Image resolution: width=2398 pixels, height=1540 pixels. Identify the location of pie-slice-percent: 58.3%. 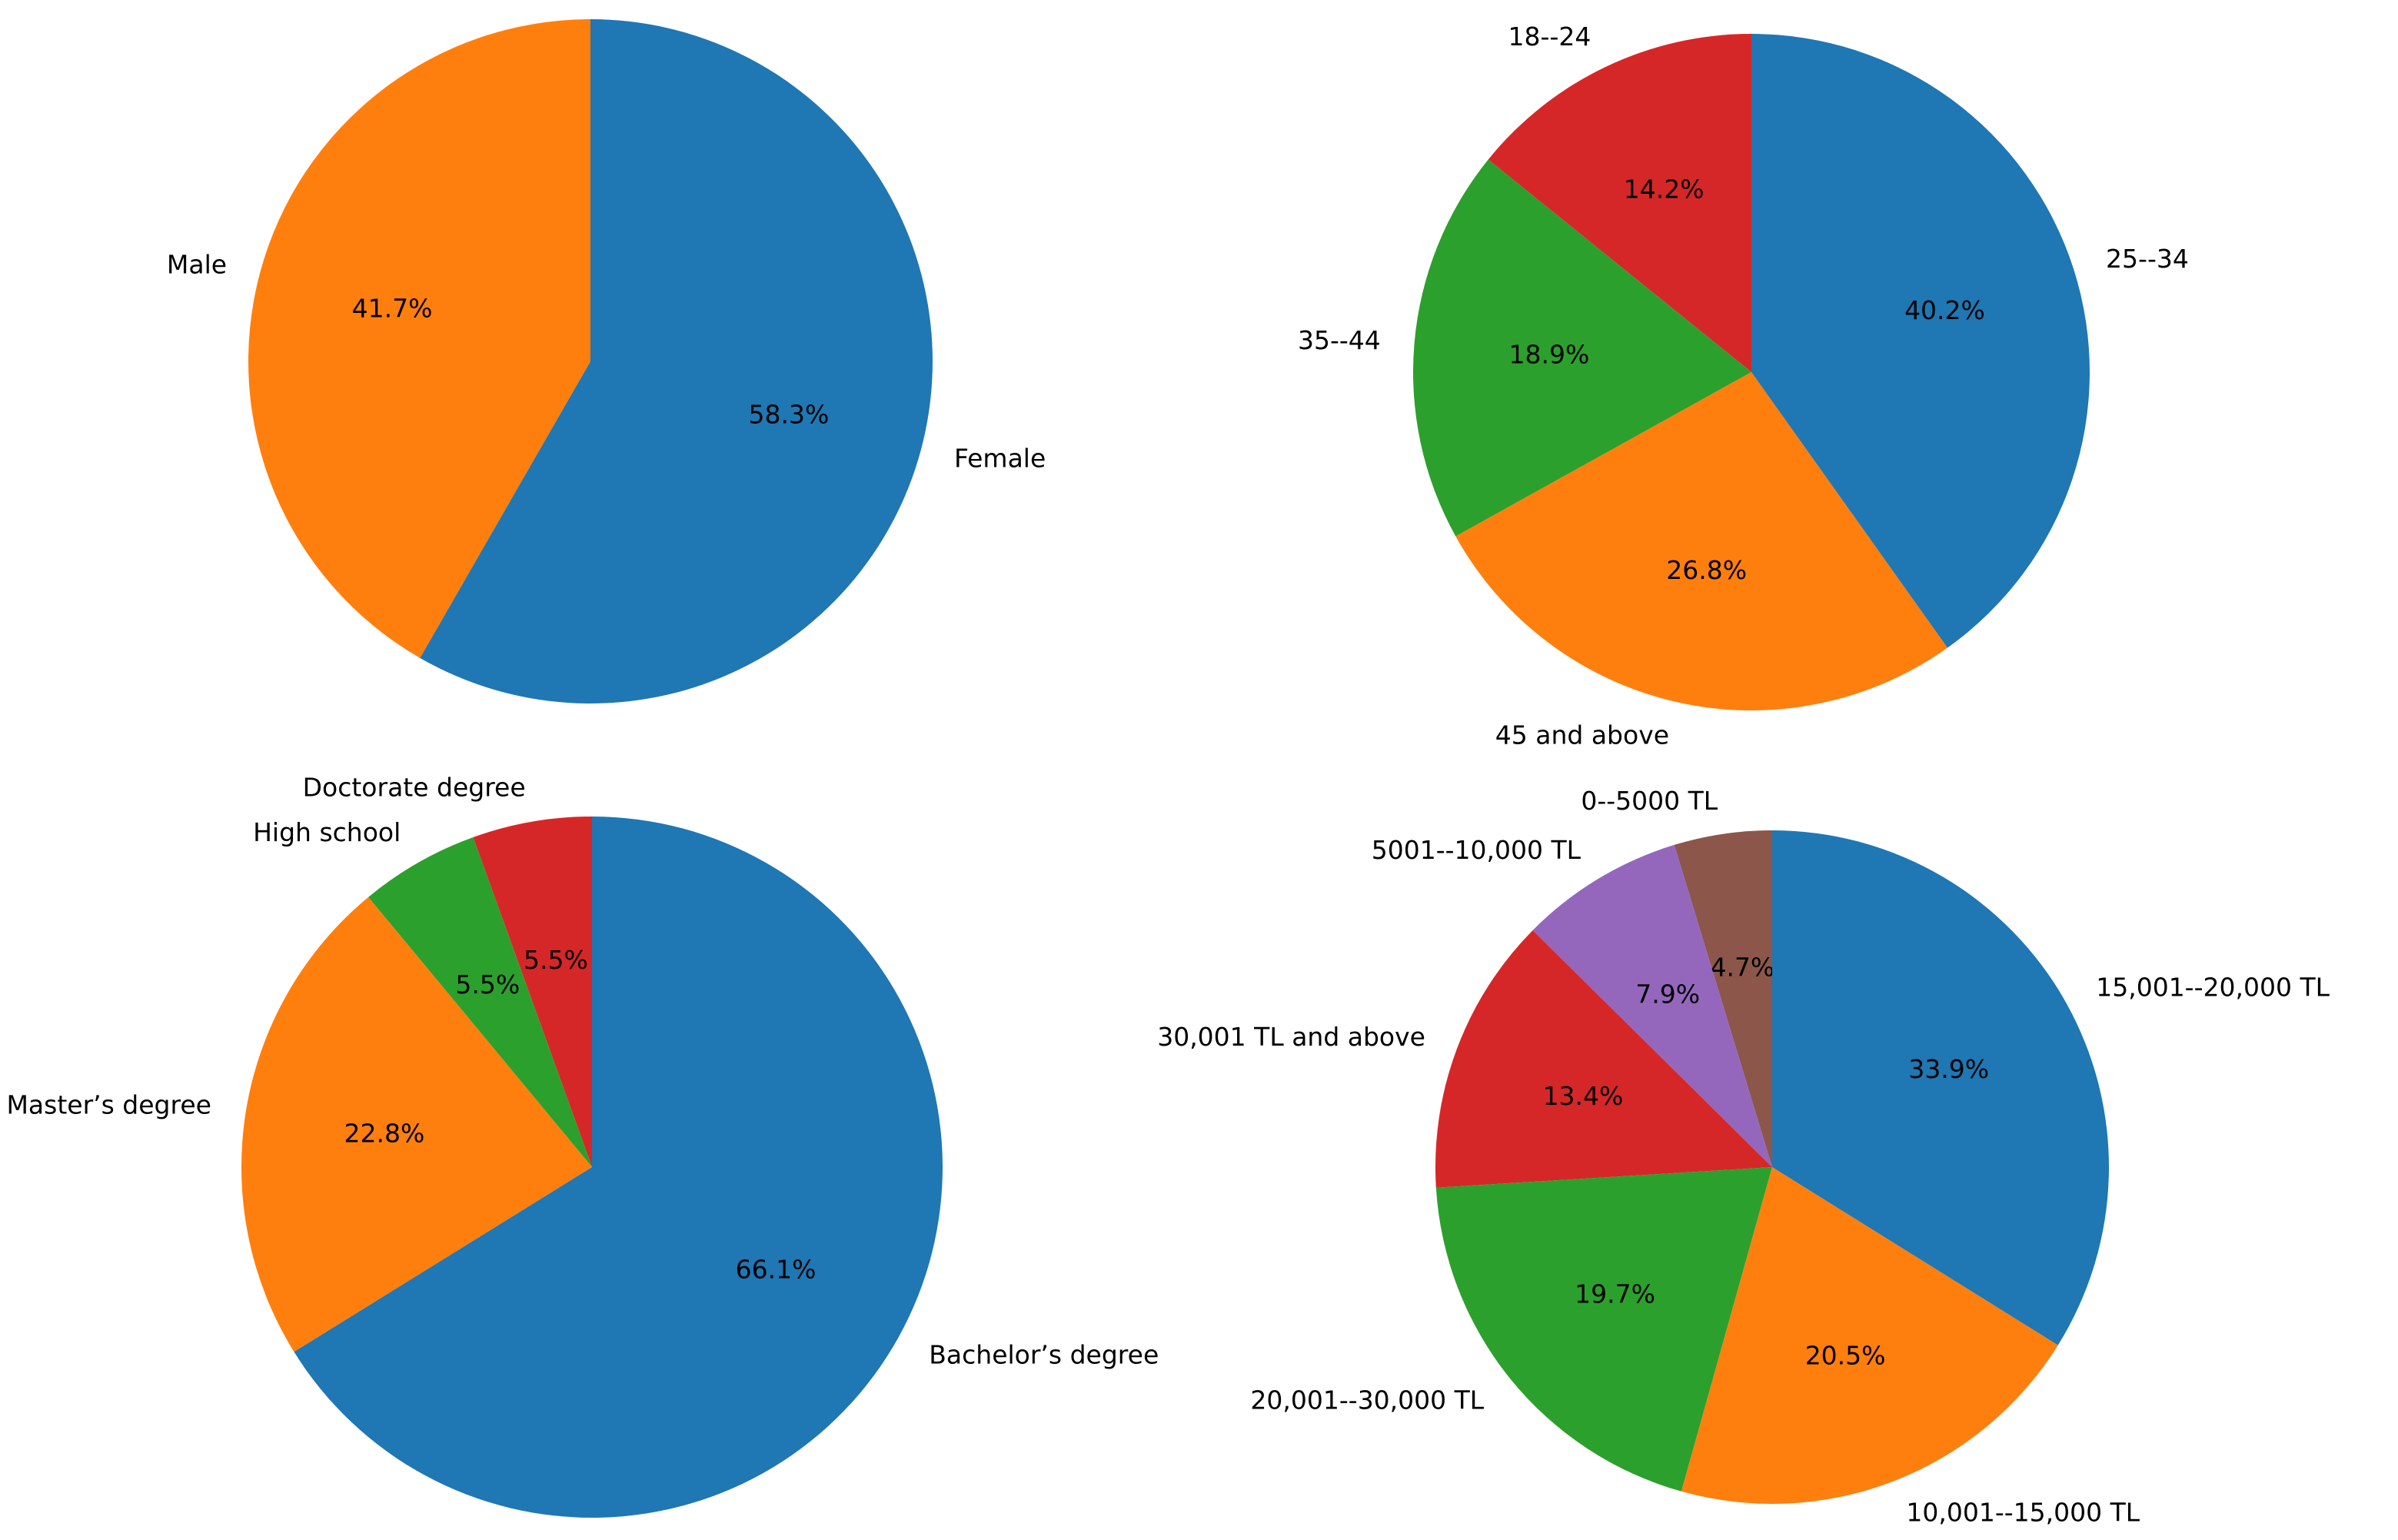
(789, 414).